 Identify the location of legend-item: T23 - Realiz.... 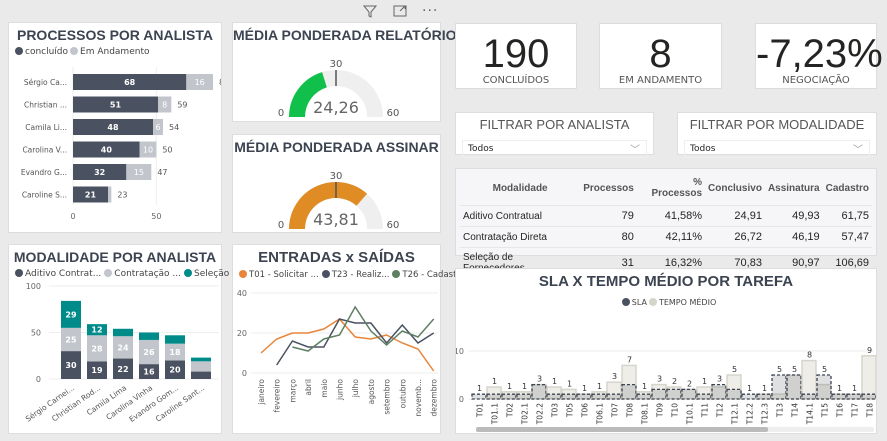
(355, 275).